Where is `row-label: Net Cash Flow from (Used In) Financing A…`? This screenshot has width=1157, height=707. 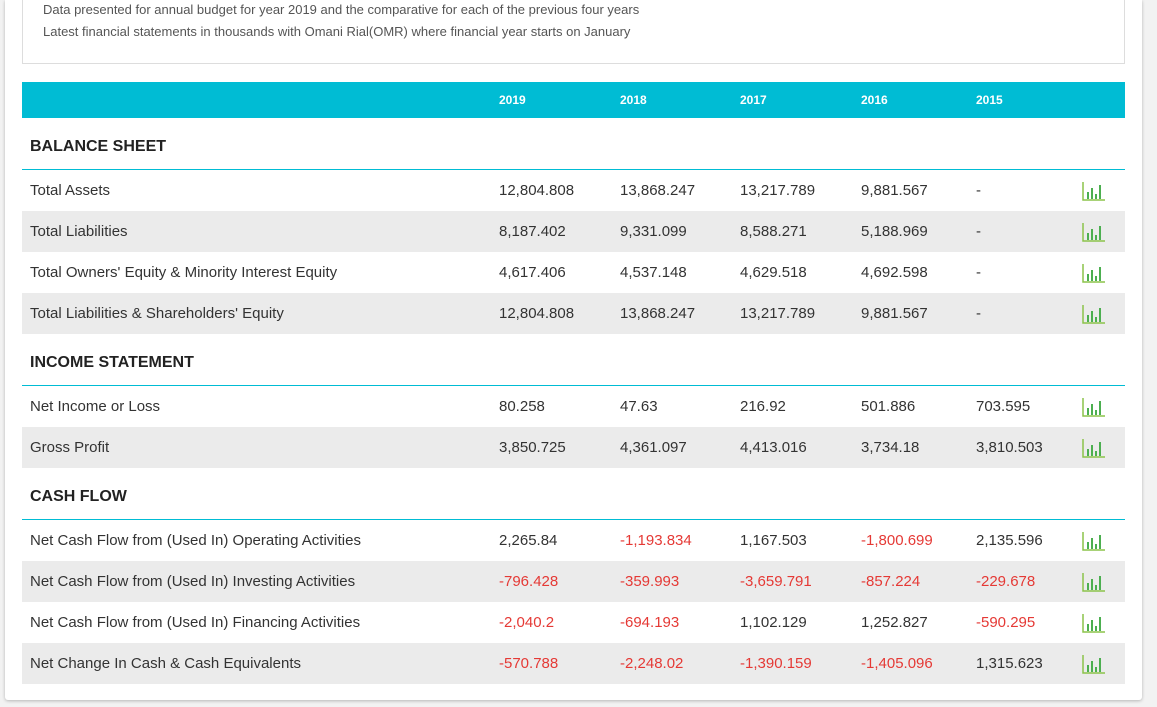
row-label: Net Cash Flow from (Used In) Financing A… is located at coordinates (195, 622).